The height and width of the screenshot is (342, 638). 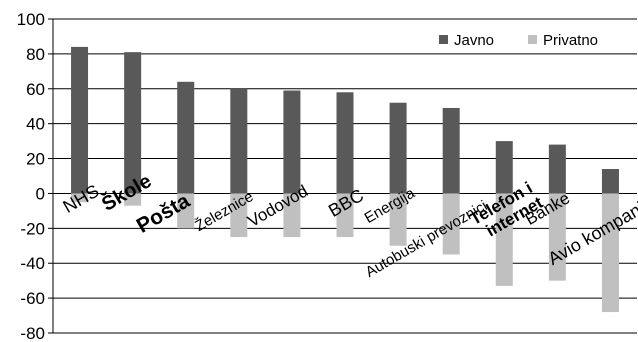 I want to click on y-tick-label: 100, so click(x=31, y=19).